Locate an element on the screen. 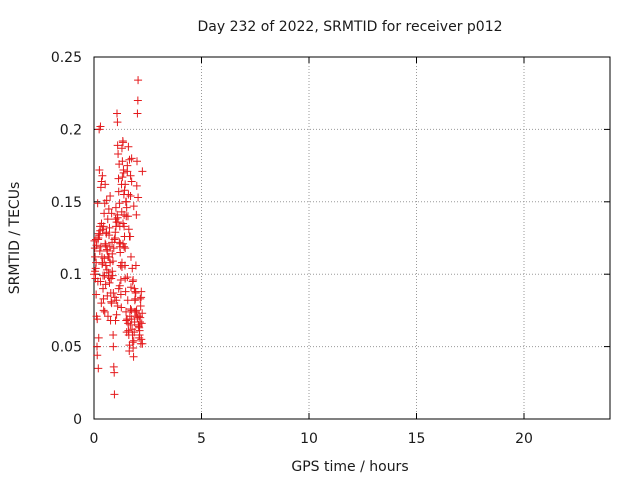 The image size is (640, 480). y-tick-label: 0.1 is located at coordinates (71, 275).